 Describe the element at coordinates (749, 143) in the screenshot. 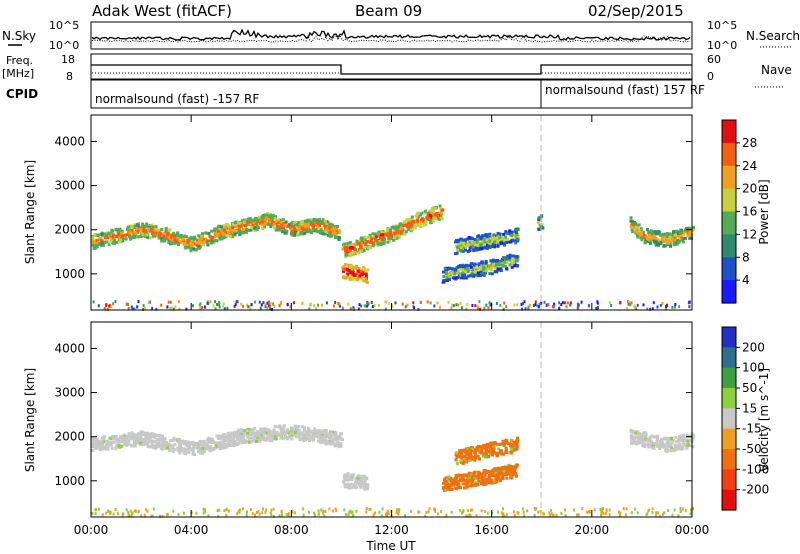

I see `colorbar-tick-label: 28` at that location.